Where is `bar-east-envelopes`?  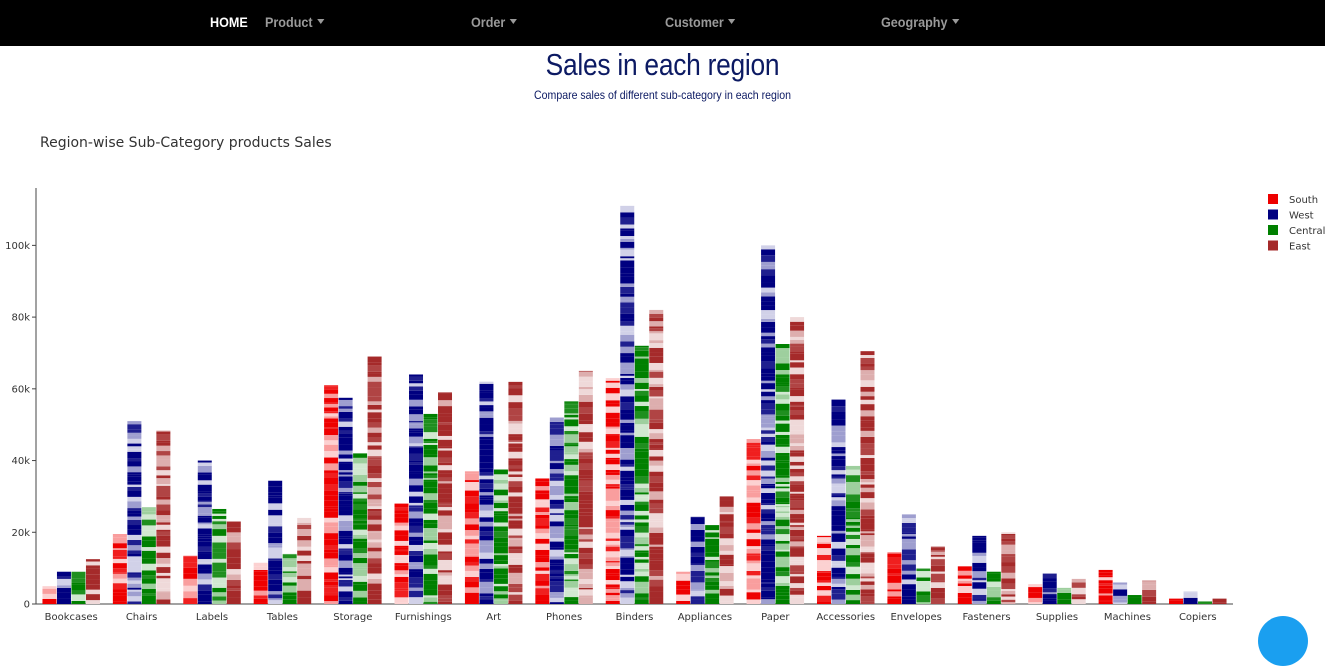 bar-east-envelopes is located at coordinates (938, 575).